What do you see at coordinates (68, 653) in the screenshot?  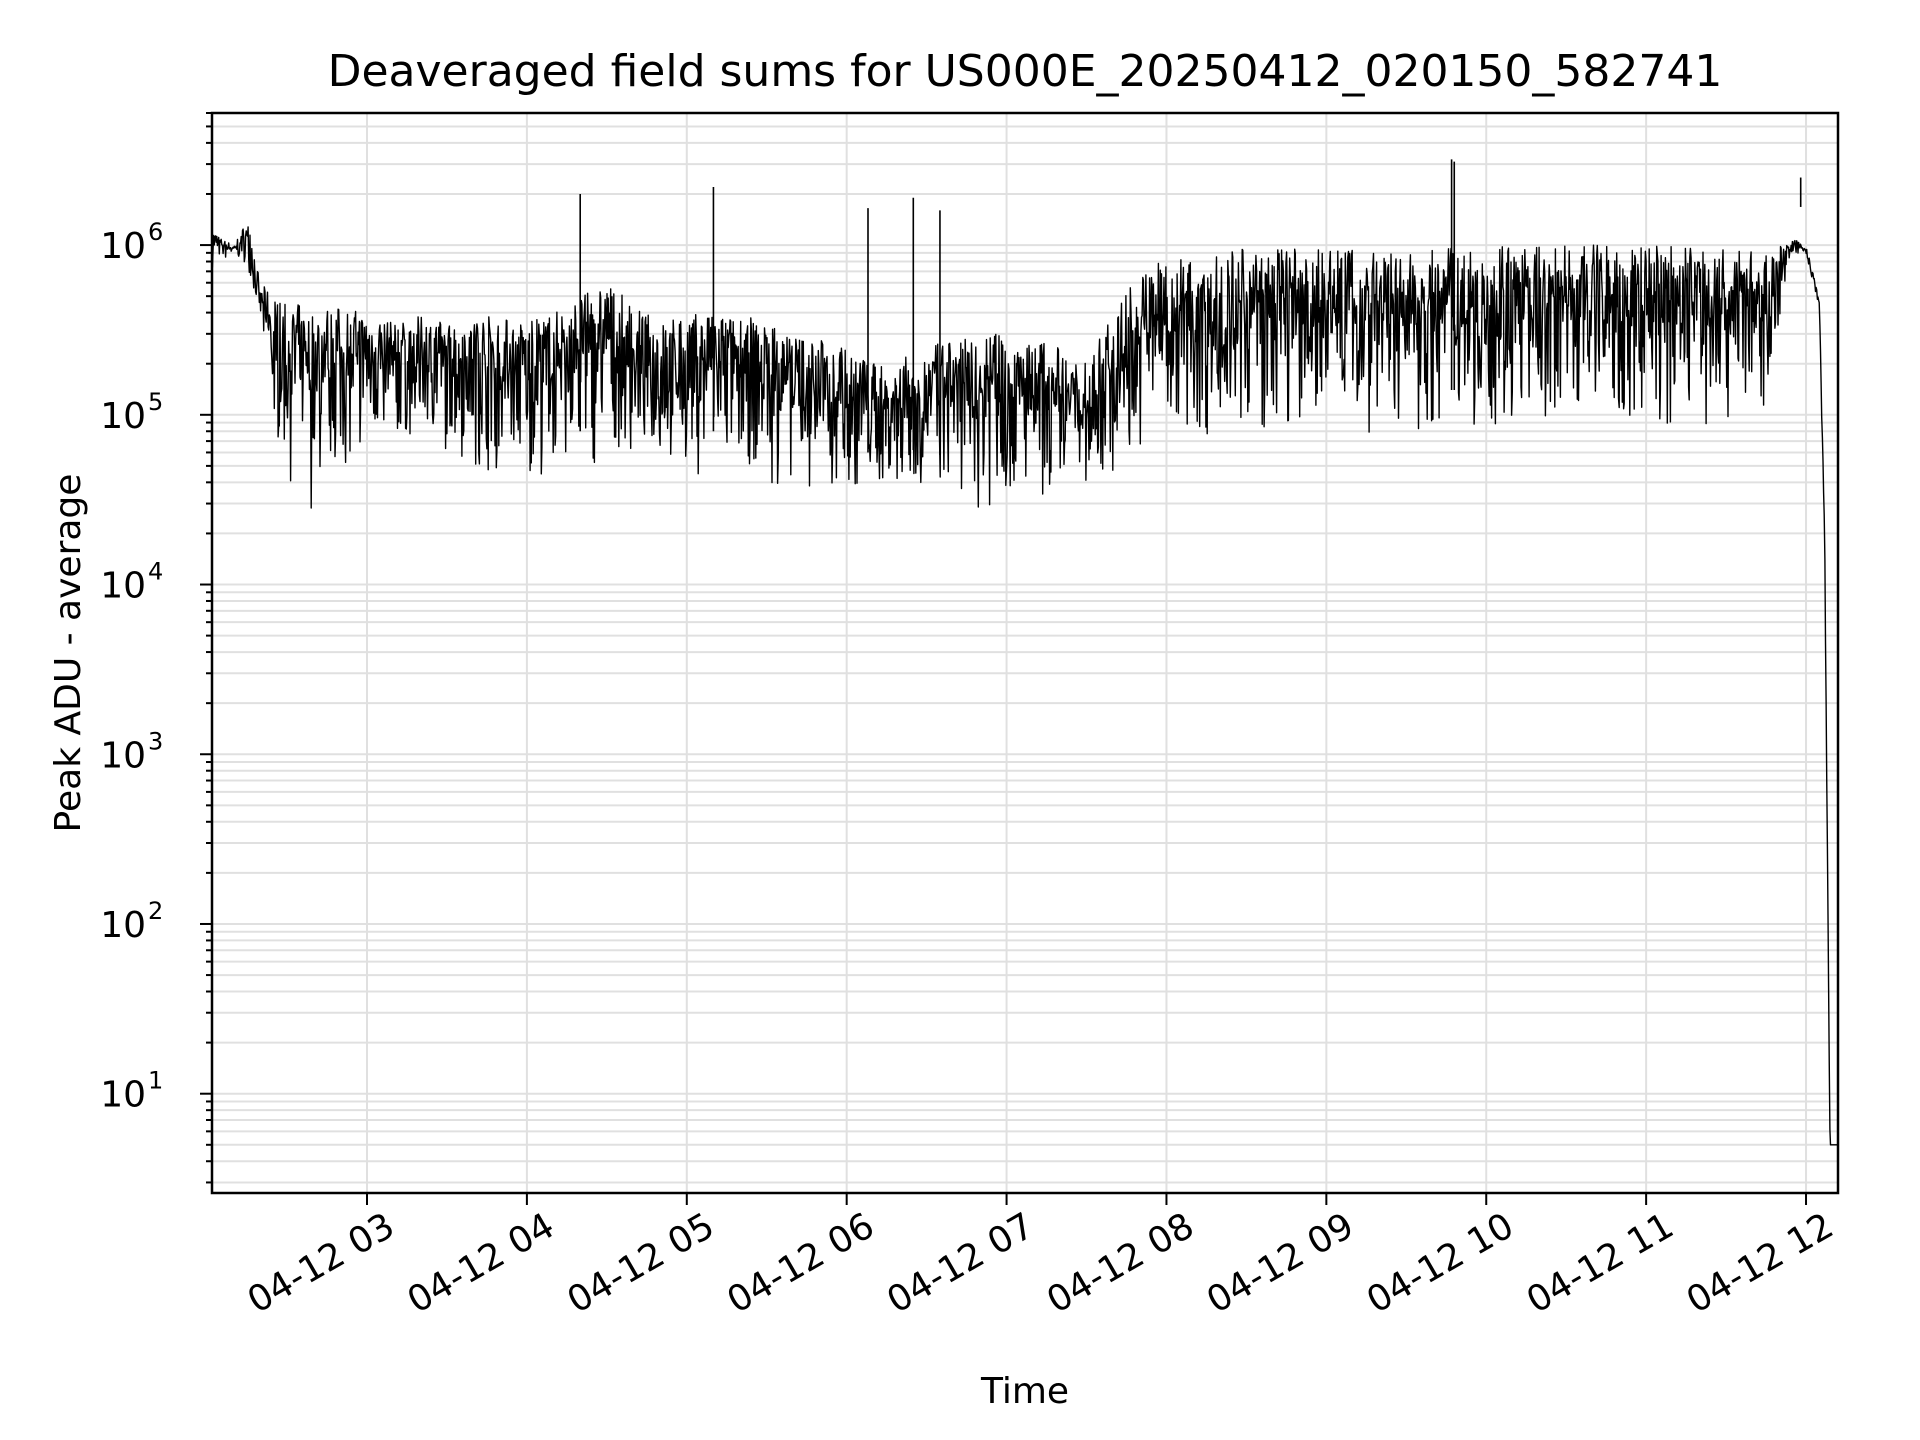 I see `y-axis-label: Peak ADU - average` at bounding box center [68, 653].